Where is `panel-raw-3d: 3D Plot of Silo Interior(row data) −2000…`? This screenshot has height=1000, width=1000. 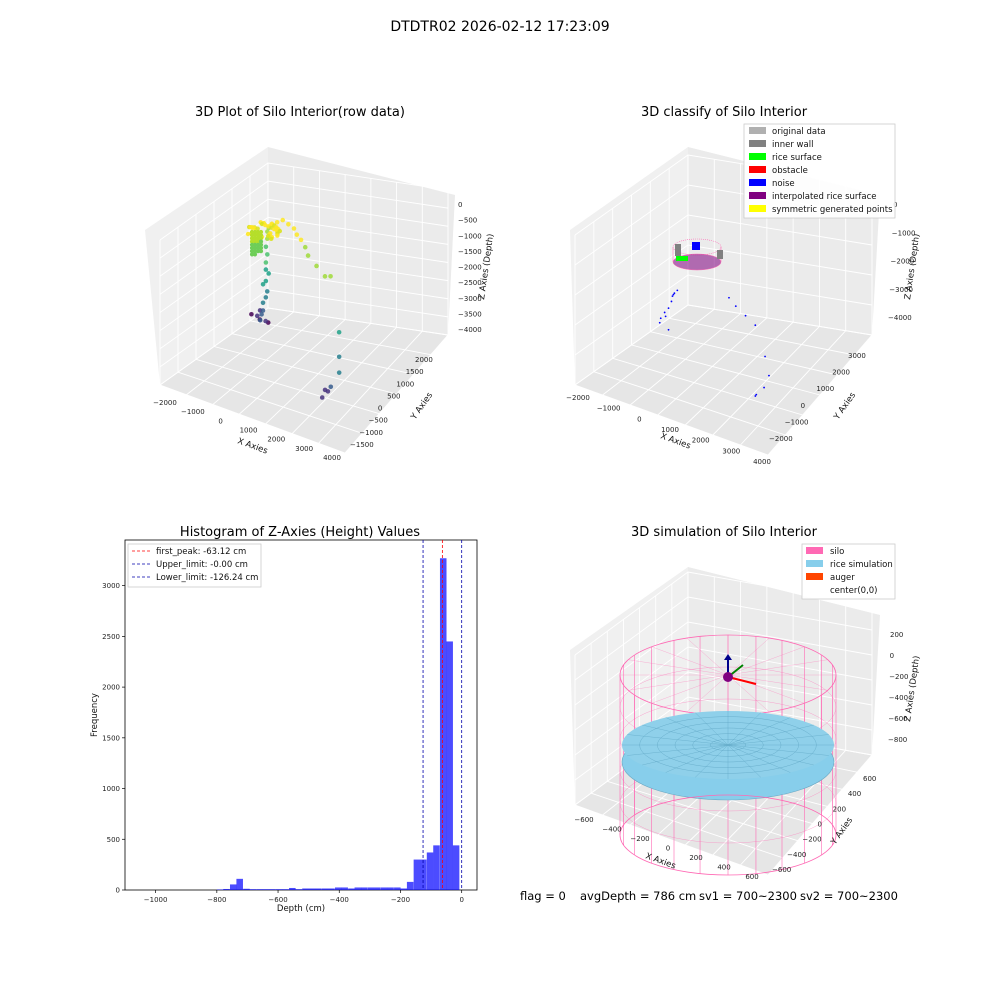 panel-raw-3d: 3D Plot of Silo Interior(row data) −2000… is located at coordinates (320, 283).